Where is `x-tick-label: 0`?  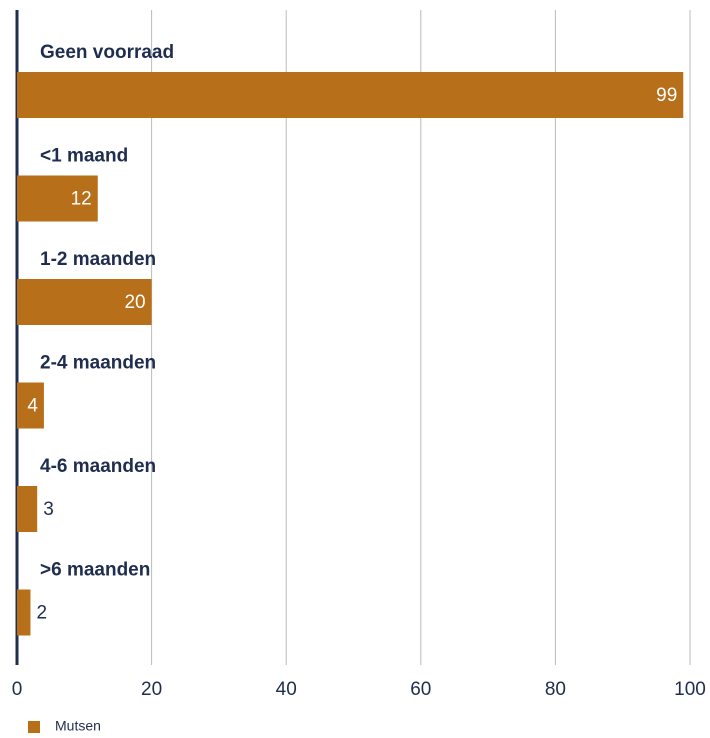 x-tick-label: 0 is located at coordinates (17, 689).